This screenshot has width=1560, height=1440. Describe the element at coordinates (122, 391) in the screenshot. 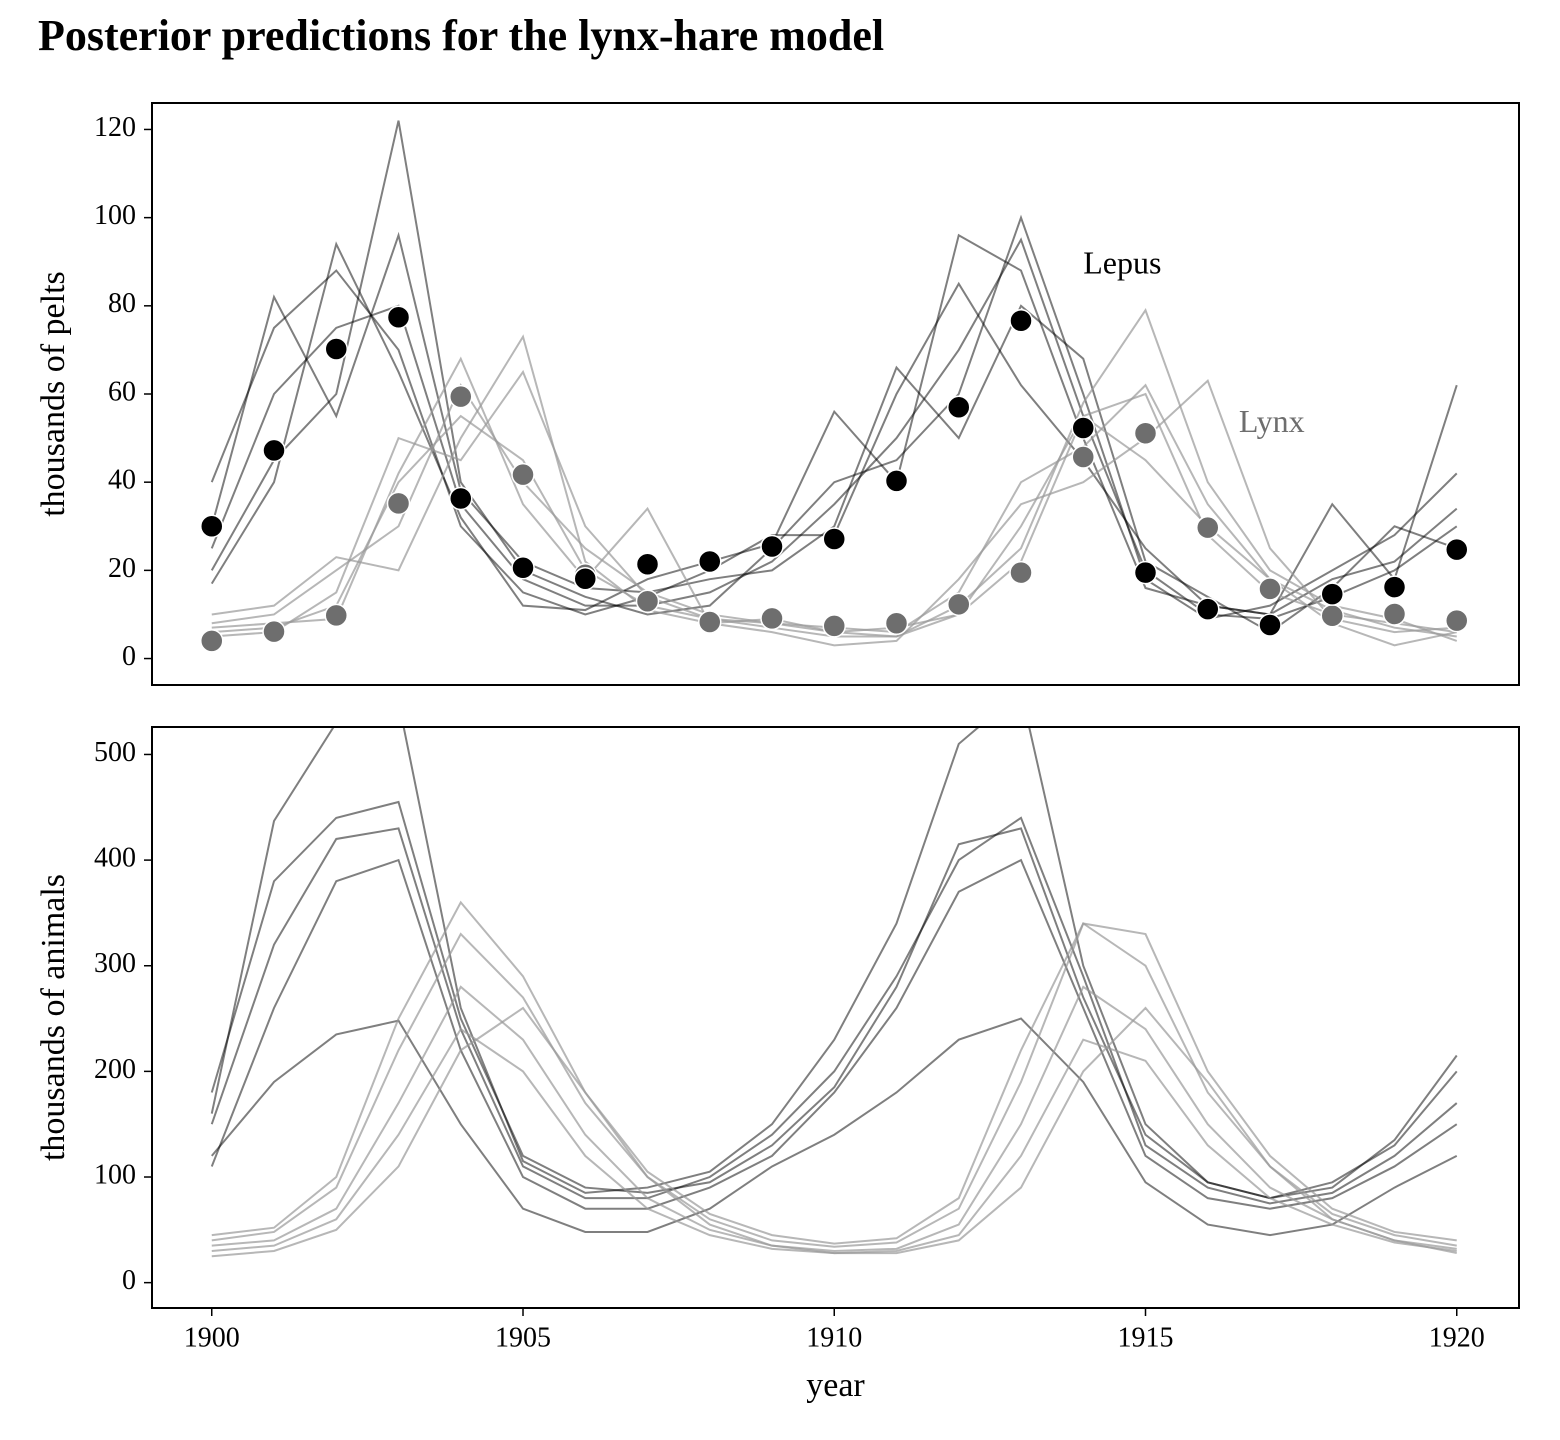

I see `y-tick-label: 60` at that location.